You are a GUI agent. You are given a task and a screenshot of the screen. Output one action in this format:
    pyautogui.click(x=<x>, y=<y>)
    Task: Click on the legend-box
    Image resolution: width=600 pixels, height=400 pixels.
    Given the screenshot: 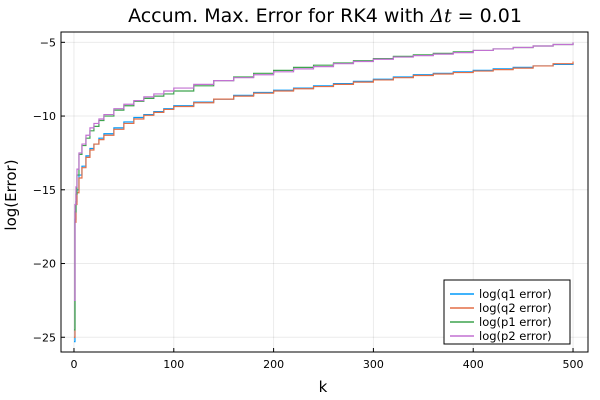 What is the action you would take?
    pyautogui.click(x=507, y=312)
    